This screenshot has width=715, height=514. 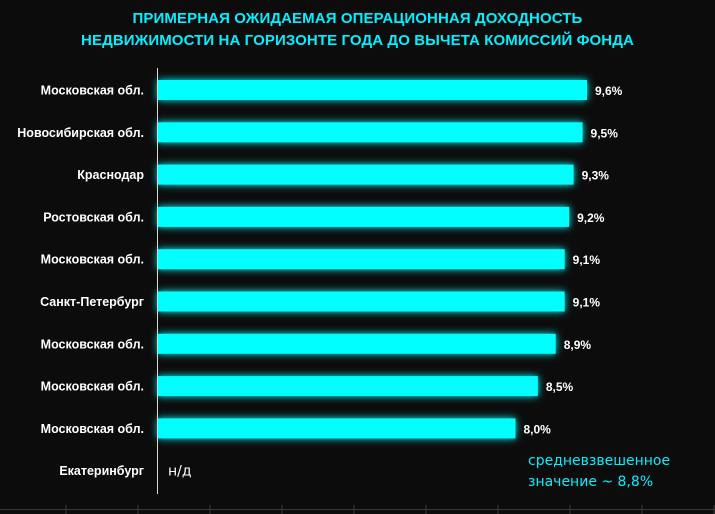 What do you see at coordinates (538, 429) in the screenshot?
I see `value-label: 8,0%` at bounding box center [538, 429].